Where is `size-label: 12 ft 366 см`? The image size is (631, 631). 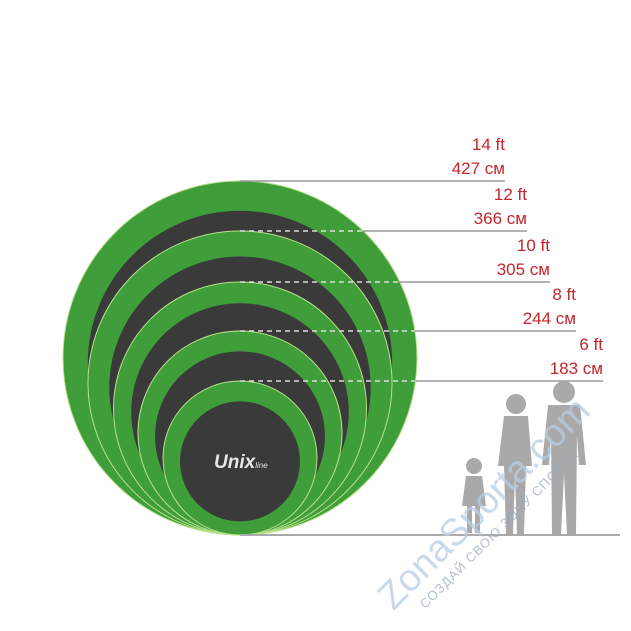
size-label: 12 ft 366 см is located at coordinates (500, 207).